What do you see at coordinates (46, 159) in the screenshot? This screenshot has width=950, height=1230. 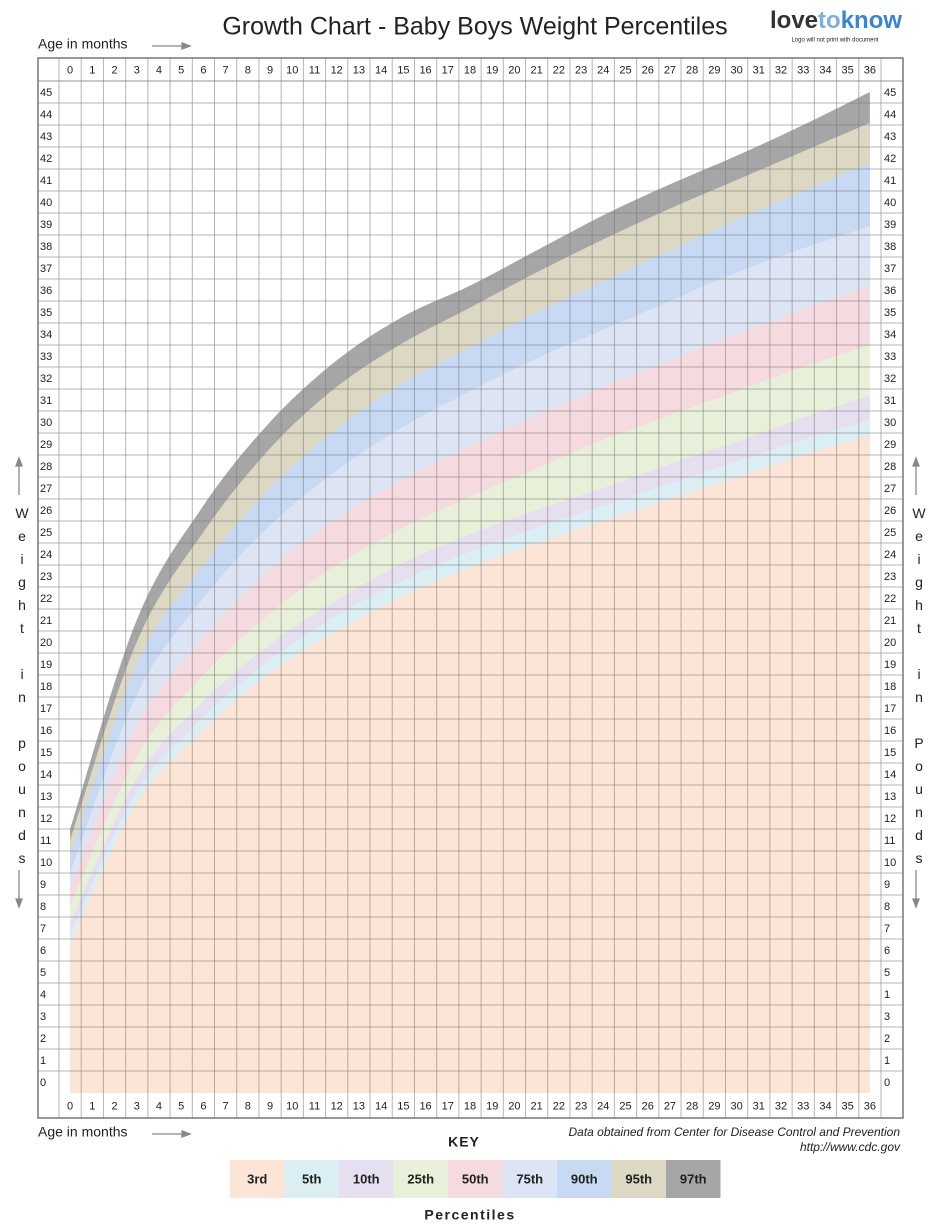 I see `y-tick-label: 42` at bounding box center [46, 159].